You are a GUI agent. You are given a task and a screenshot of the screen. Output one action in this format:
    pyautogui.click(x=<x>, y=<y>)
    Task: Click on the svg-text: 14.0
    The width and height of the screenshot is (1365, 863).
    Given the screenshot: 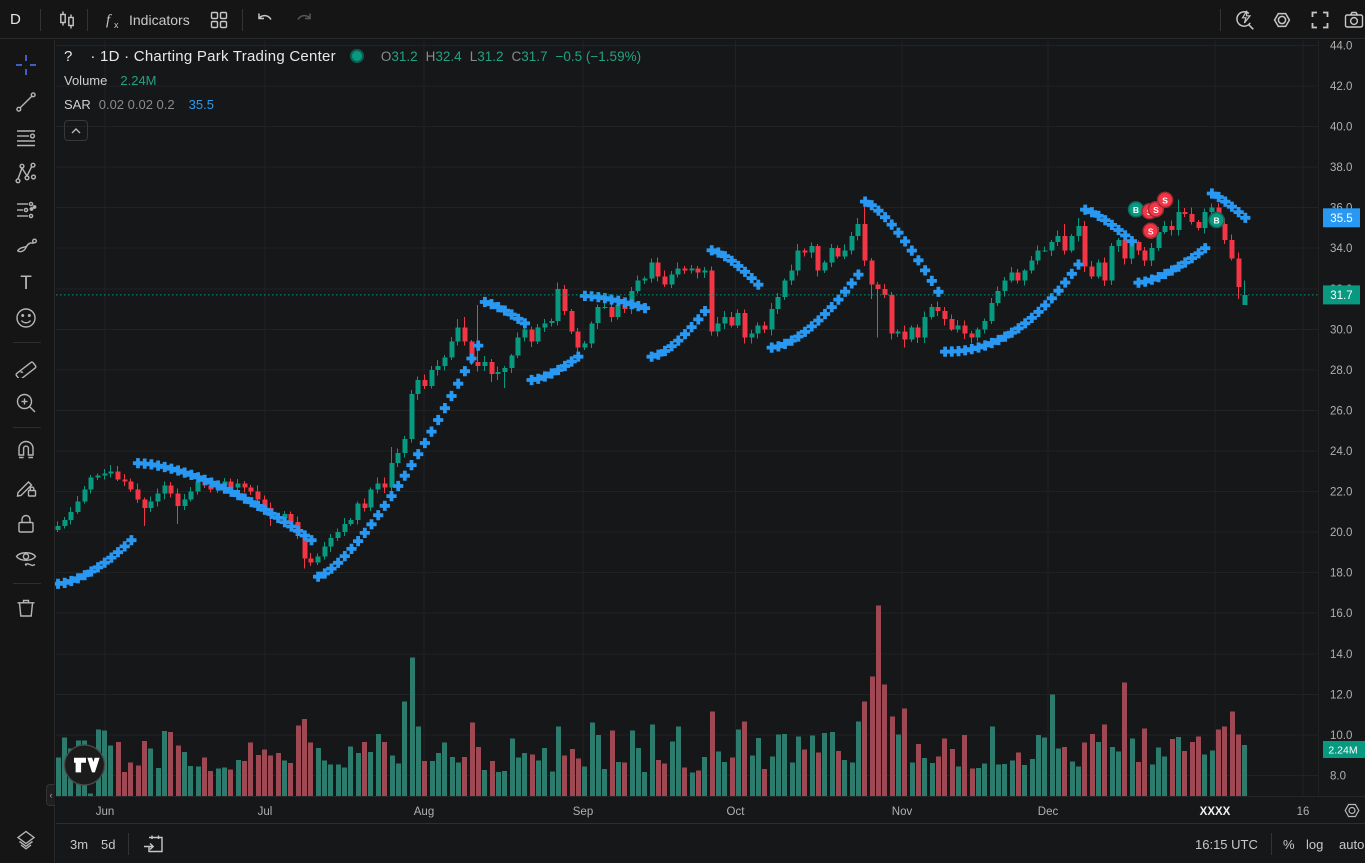 What is the action you would take?
    pyautogui.click(x=1341, y=655)
    